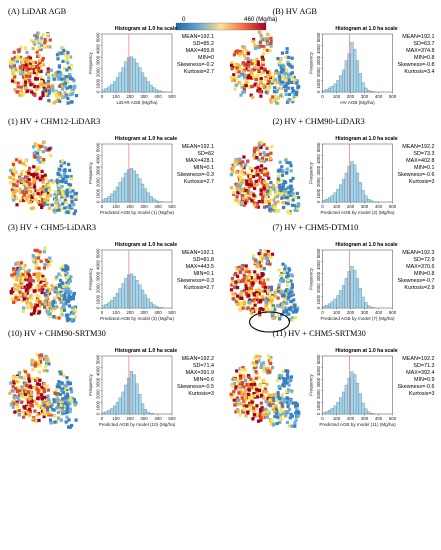  Describe the element at coordinates (318, 276) in the screenshot. I see `y-tick-label: 3000` at that location.